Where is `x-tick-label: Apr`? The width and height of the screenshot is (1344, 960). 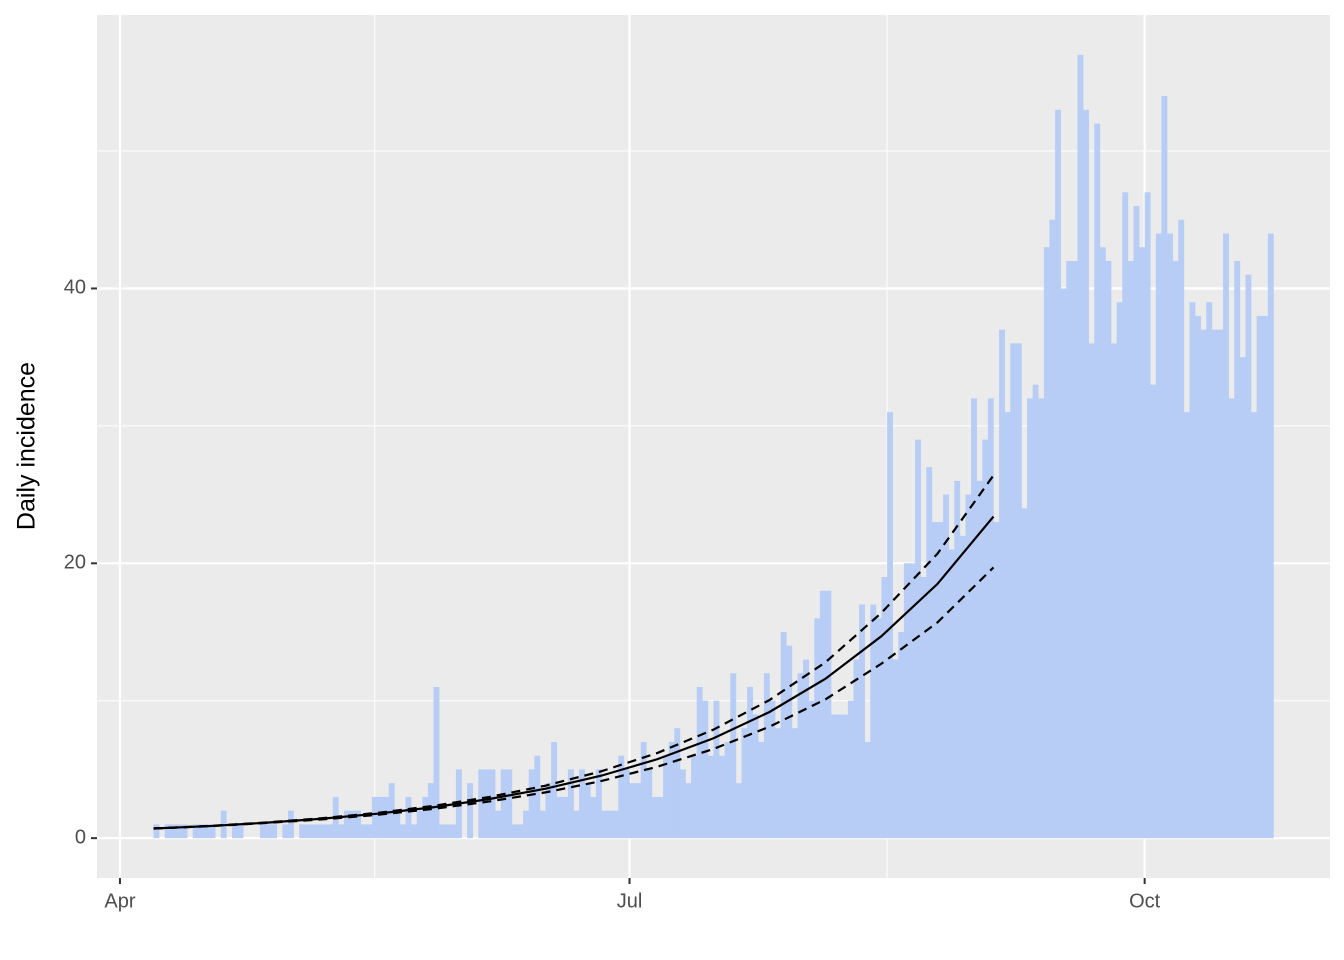 x-tick-label: Apr is located at coordinates (119, 901).